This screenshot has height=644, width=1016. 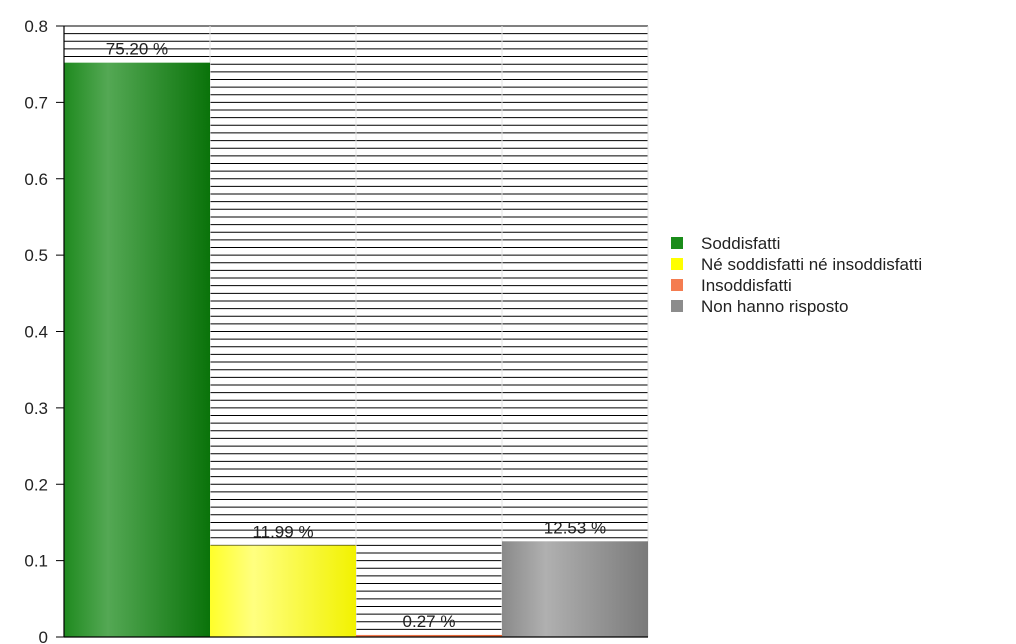 What do you see at coordinates (774, 306) in the screenshot?
I see `legend-label: Non hanno risposto` at bounding box center [774, 306].